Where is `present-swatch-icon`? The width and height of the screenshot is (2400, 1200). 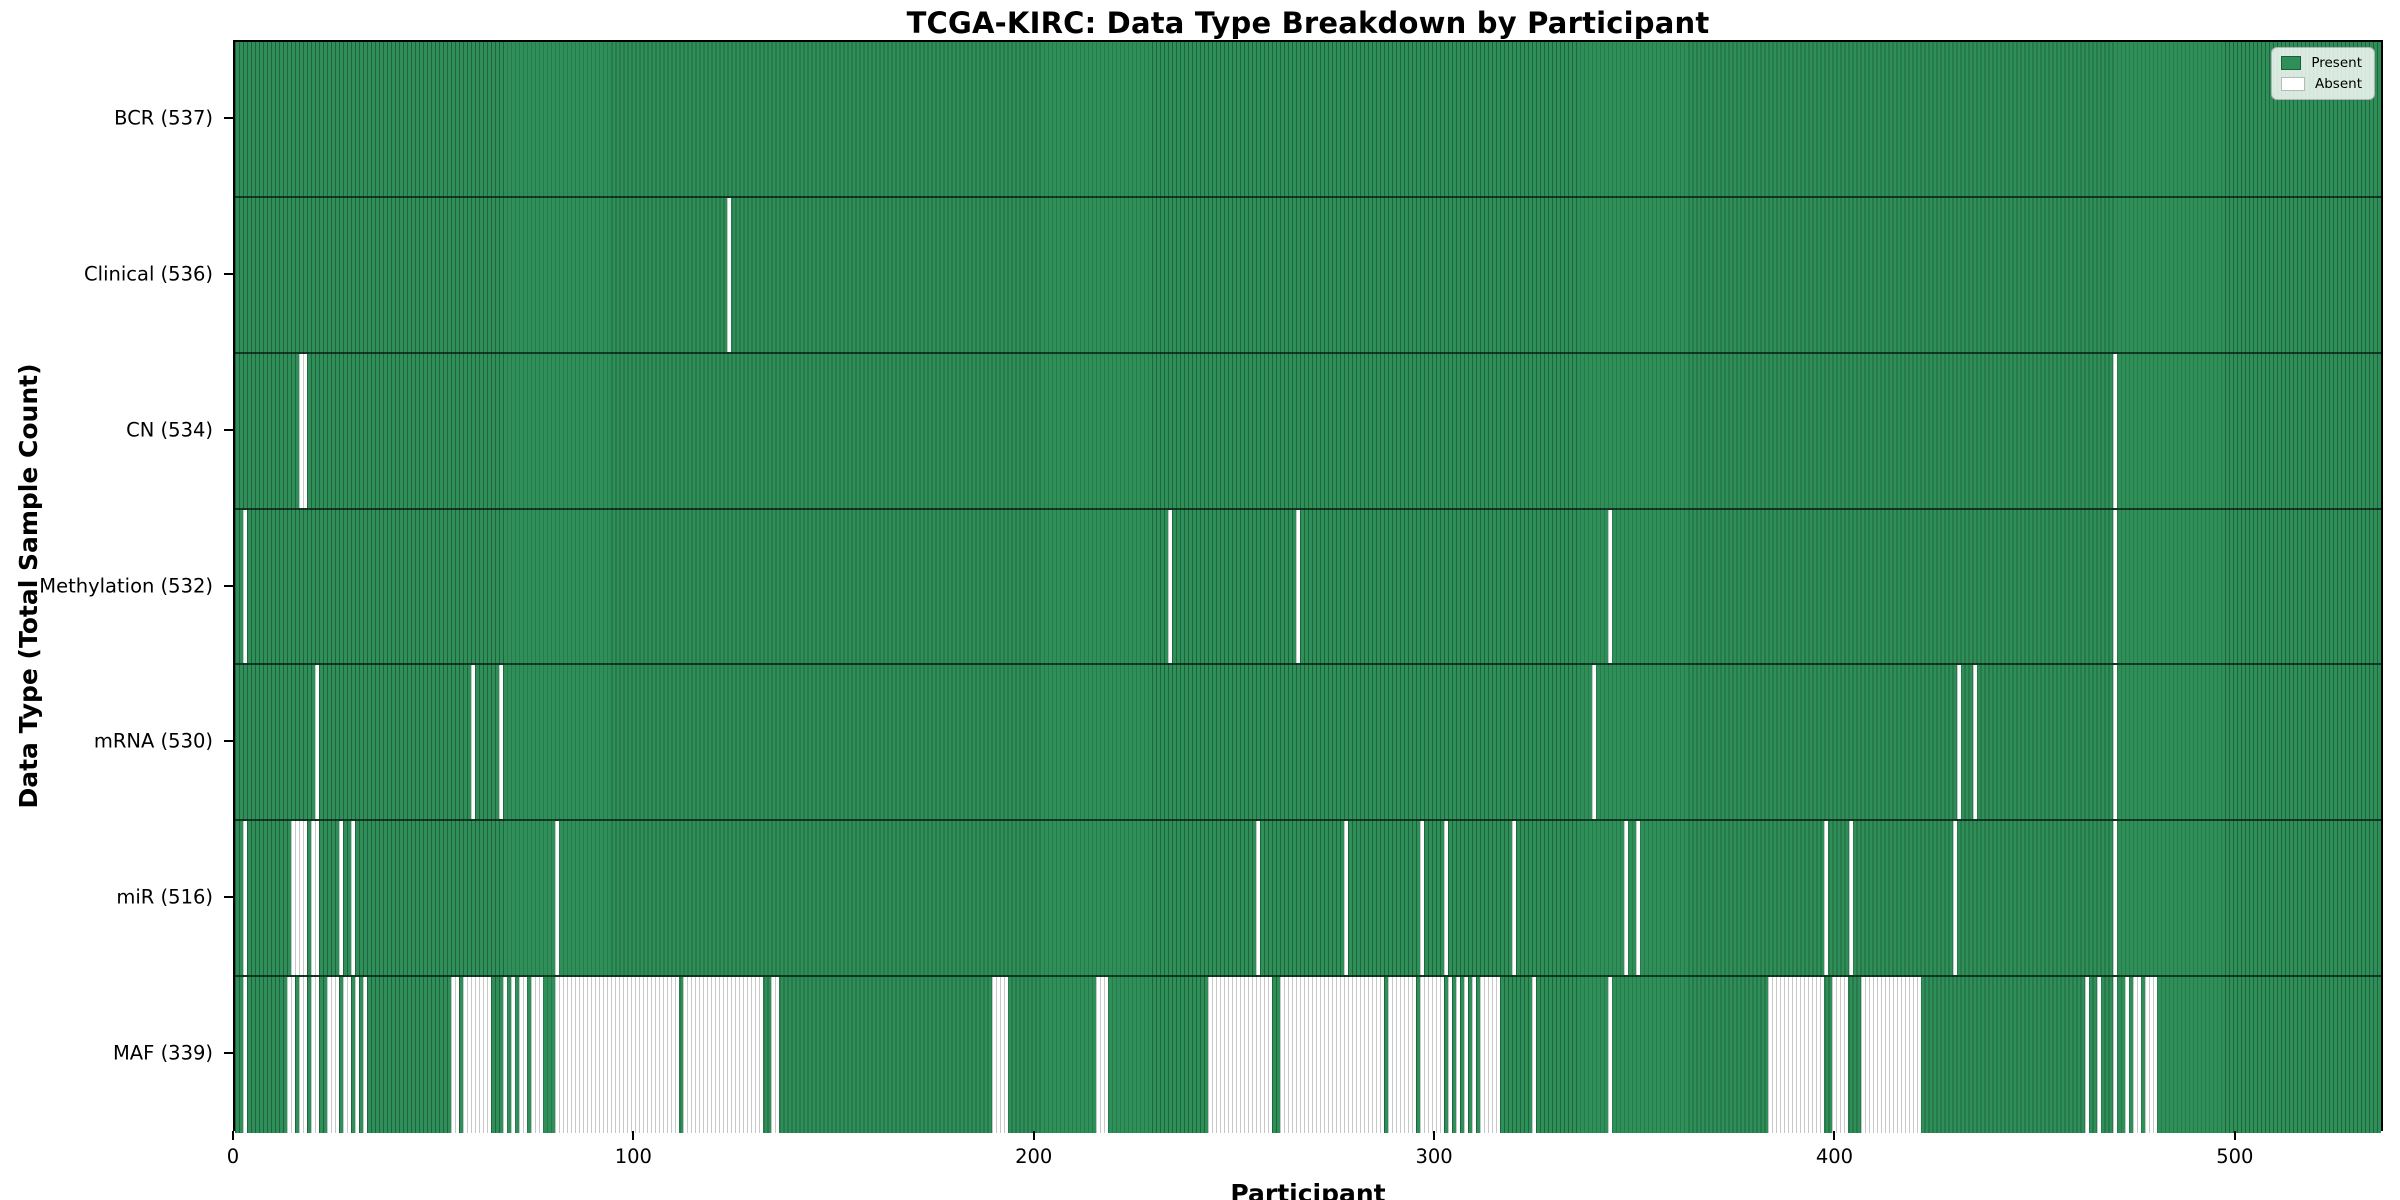
present-swatch-icon is located at coordinates (2291, 63).